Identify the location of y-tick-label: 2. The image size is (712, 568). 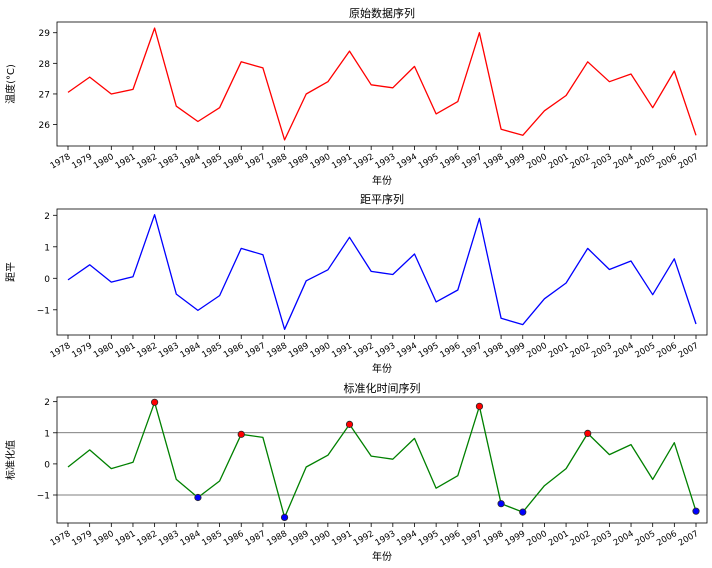
(47, 403).